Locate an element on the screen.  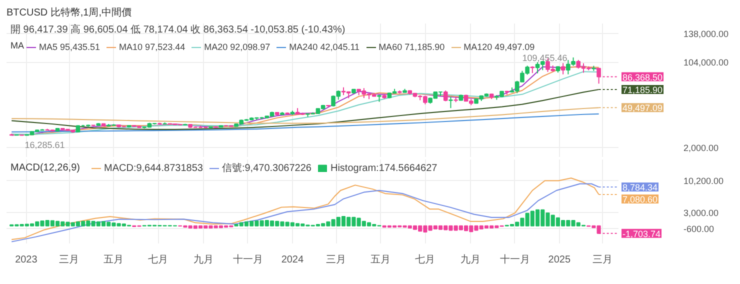
legend-label: MA20 92,098.97 is located at coordinates (237, 47).